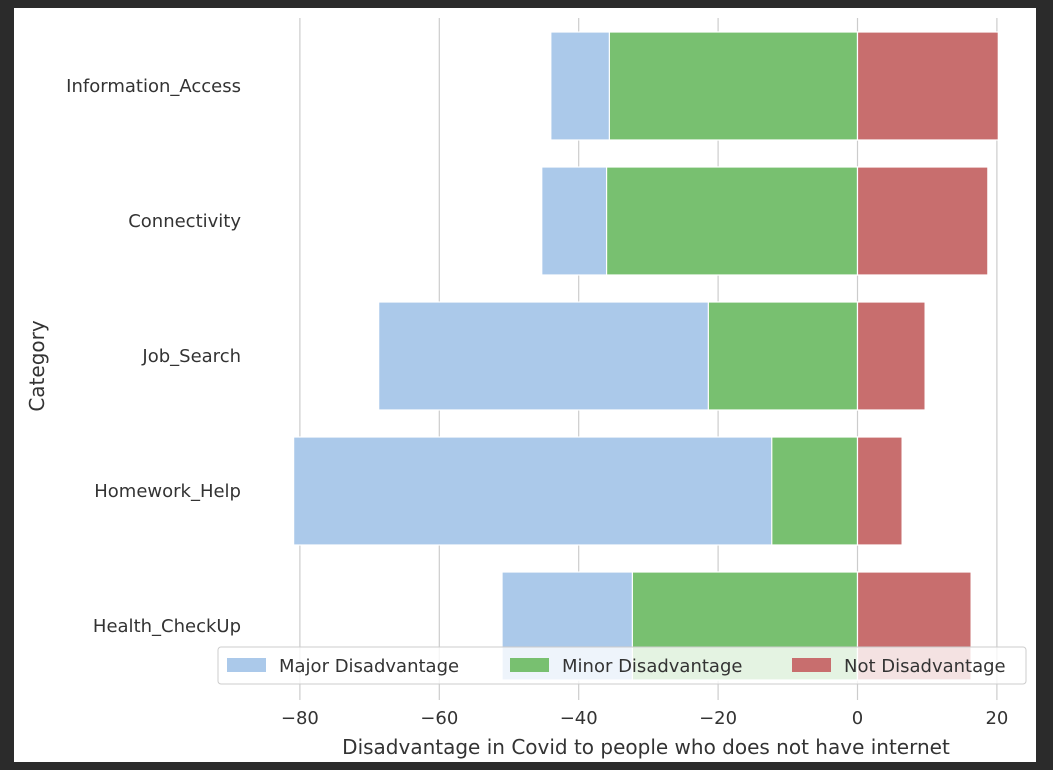 The image size is (1053, 770). I want to click on legend-label-minor-disadvantage: Minor Disadvantage, so click(652, 666).